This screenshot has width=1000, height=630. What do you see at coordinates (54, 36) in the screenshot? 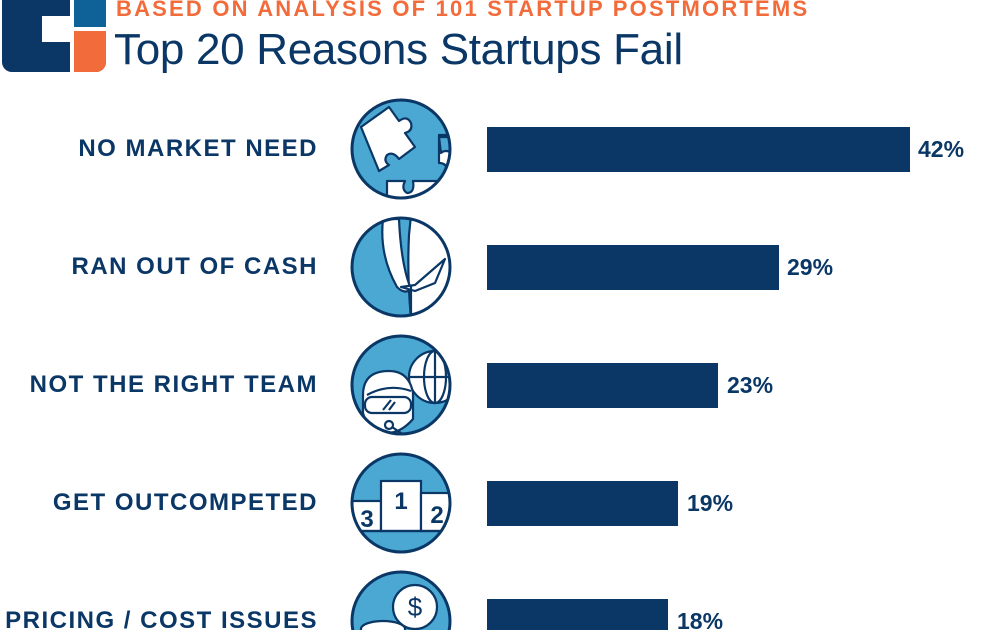
I see `brand-logo` at bounding box center [54, 36].